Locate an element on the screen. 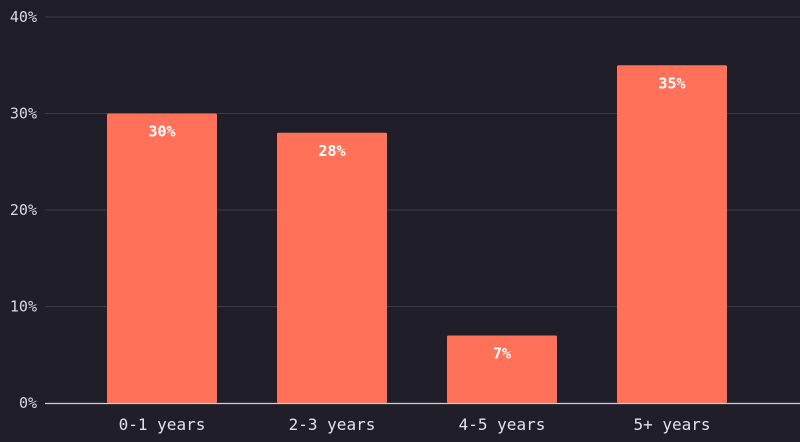 The width and height of the screenshot is (800, 442). bar-value-label: 35% is located at coordinates (671, 83).